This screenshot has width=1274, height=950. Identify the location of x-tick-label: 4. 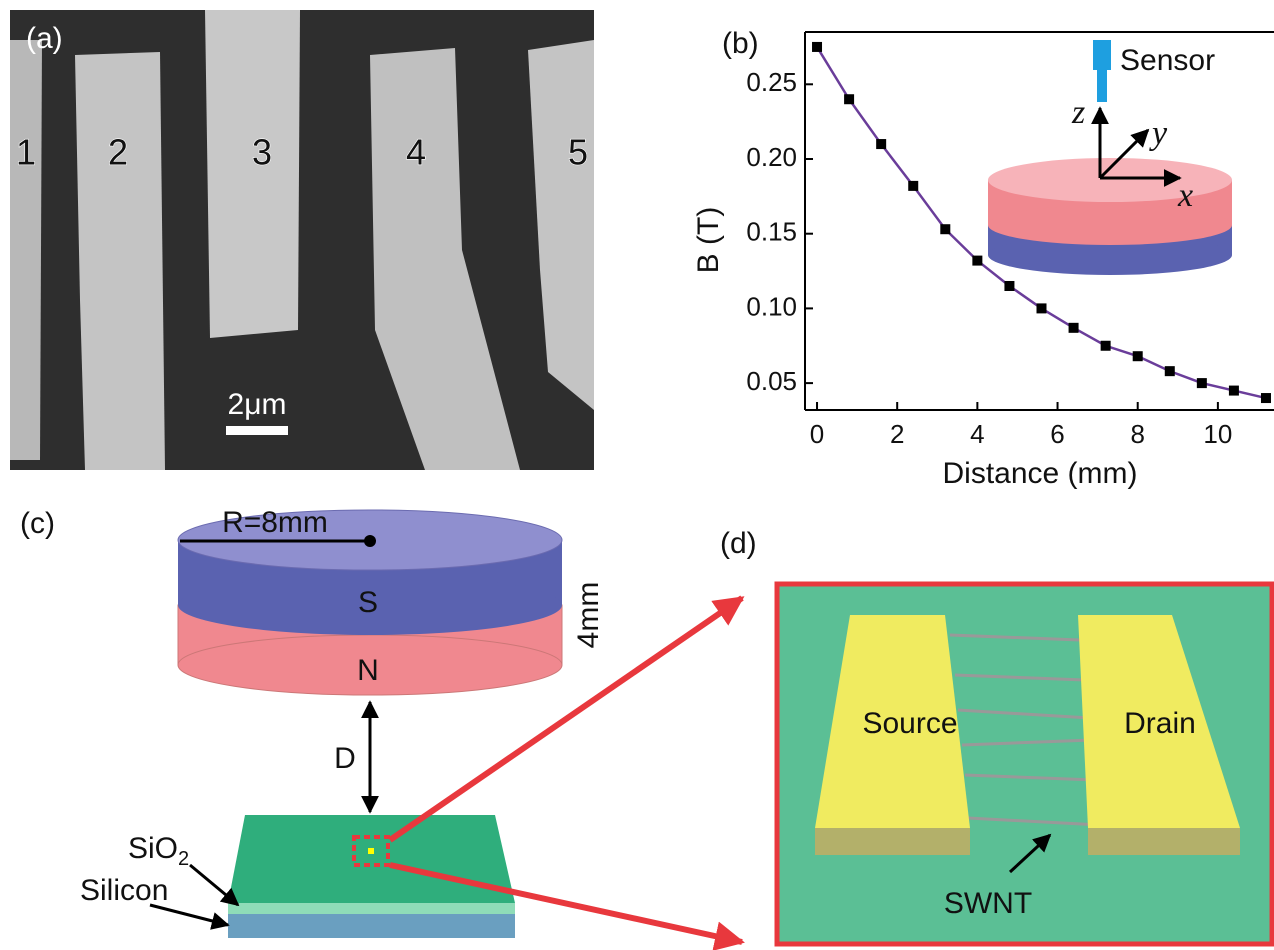
(977, 434).